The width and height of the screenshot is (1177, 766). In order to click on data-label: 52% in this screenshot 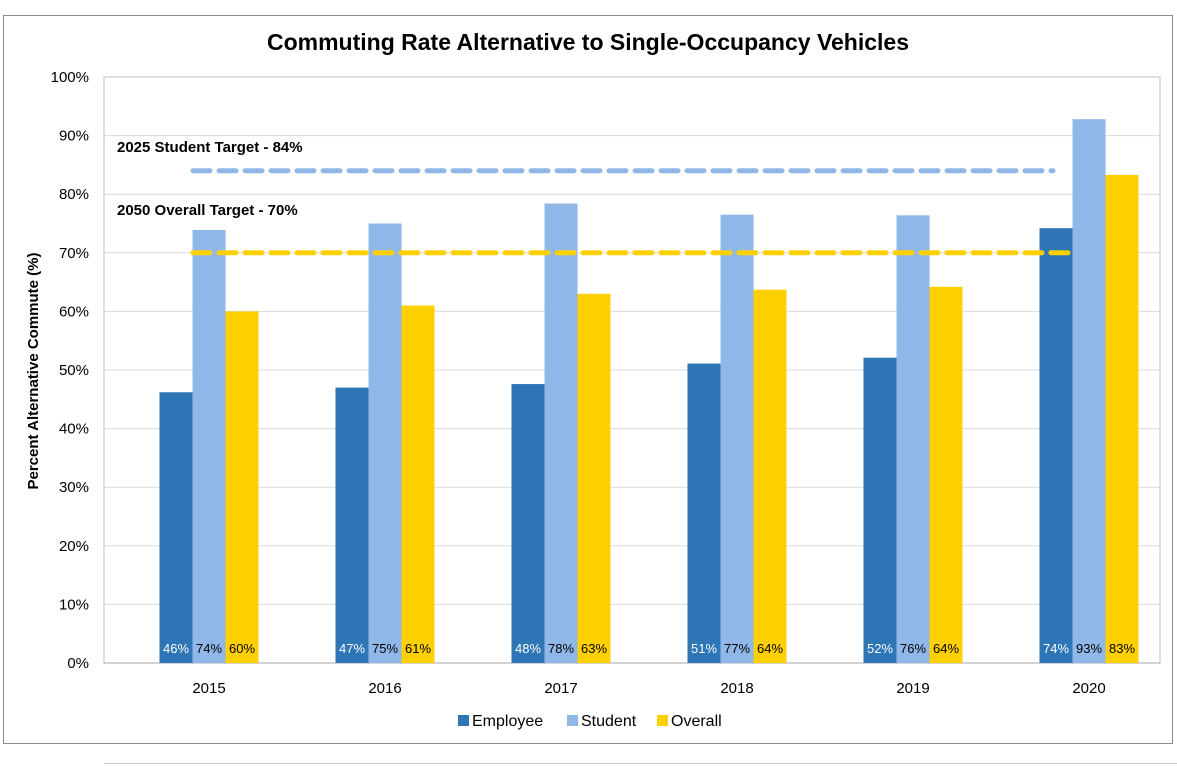, I will do `click(880, 648)`.